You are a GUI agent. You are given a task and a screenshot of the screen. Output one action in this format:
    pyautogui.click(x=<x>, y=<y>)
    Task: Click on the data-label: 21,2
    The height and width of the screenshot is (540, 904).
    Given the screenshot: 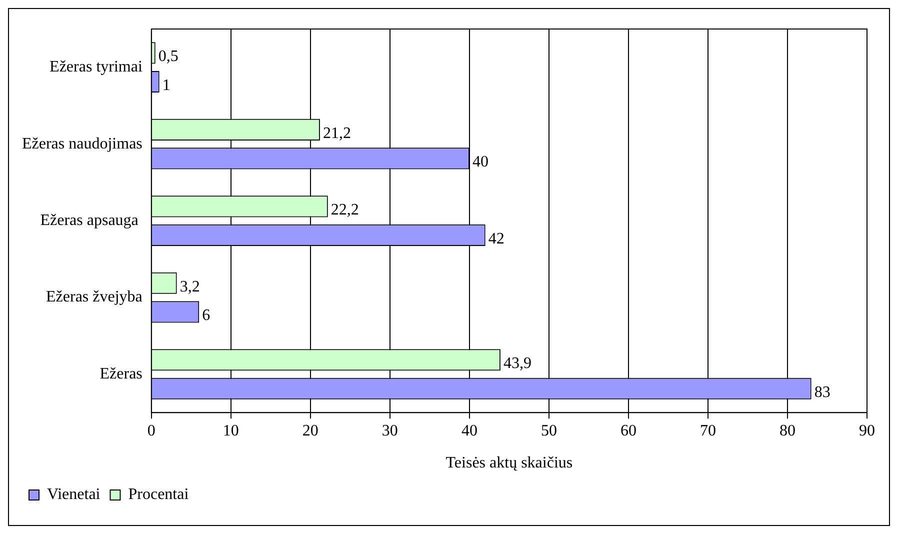 What is the action you would take?
    pyautogui.click(x=336, y=133)
    